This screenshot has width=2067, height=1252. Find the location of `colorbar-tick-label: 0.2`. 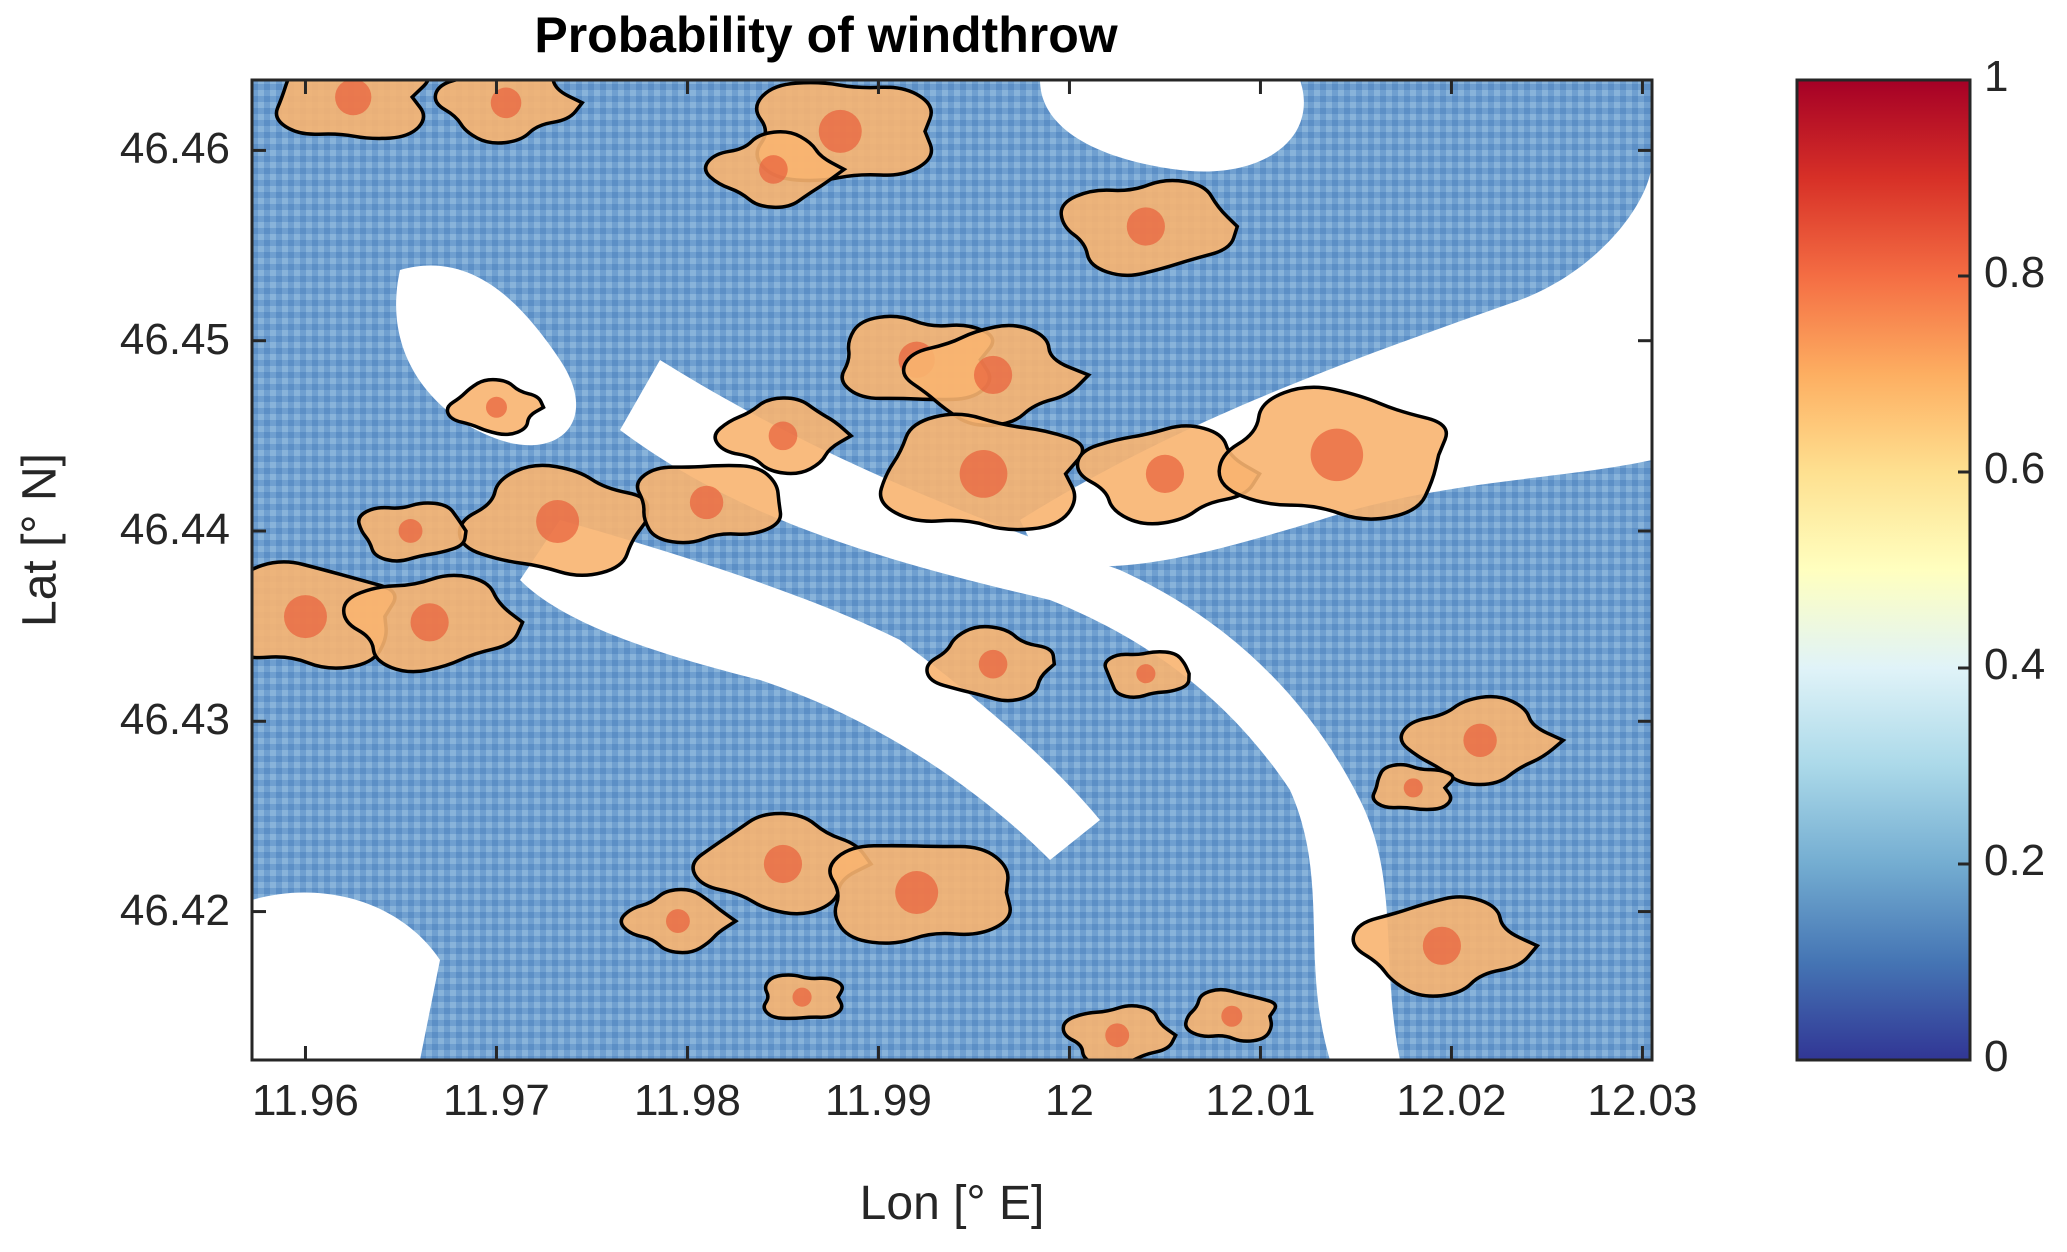

colorbar-tick-label: 0.2 is located at coordinates (2015, 860).